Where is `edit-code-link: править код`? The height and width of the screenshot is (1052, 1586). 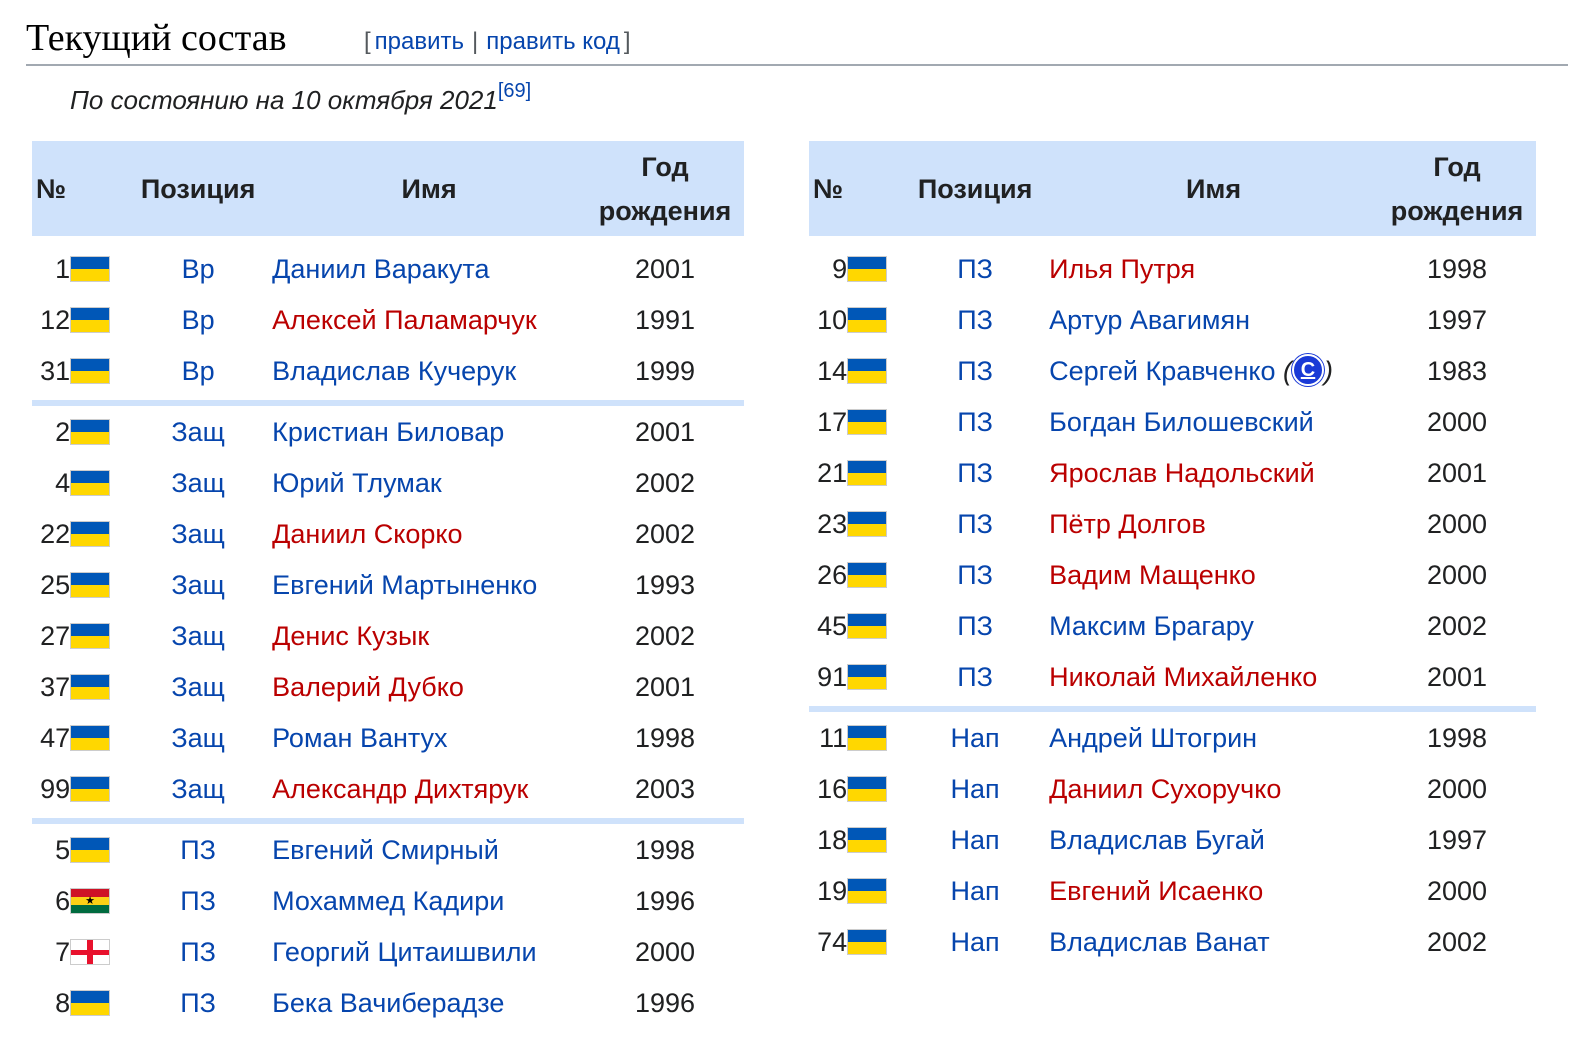
edit-code-link: править код is located at coordinates (553, 41).